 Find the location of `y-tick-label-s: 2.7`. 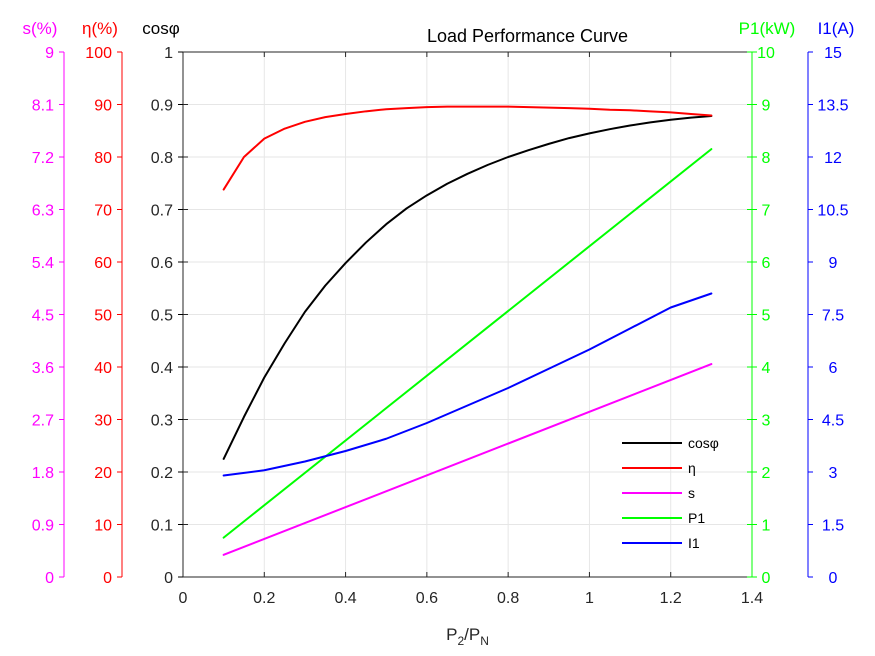

y-tick-label-s: 2.7 is located at coordinates (43, 421).